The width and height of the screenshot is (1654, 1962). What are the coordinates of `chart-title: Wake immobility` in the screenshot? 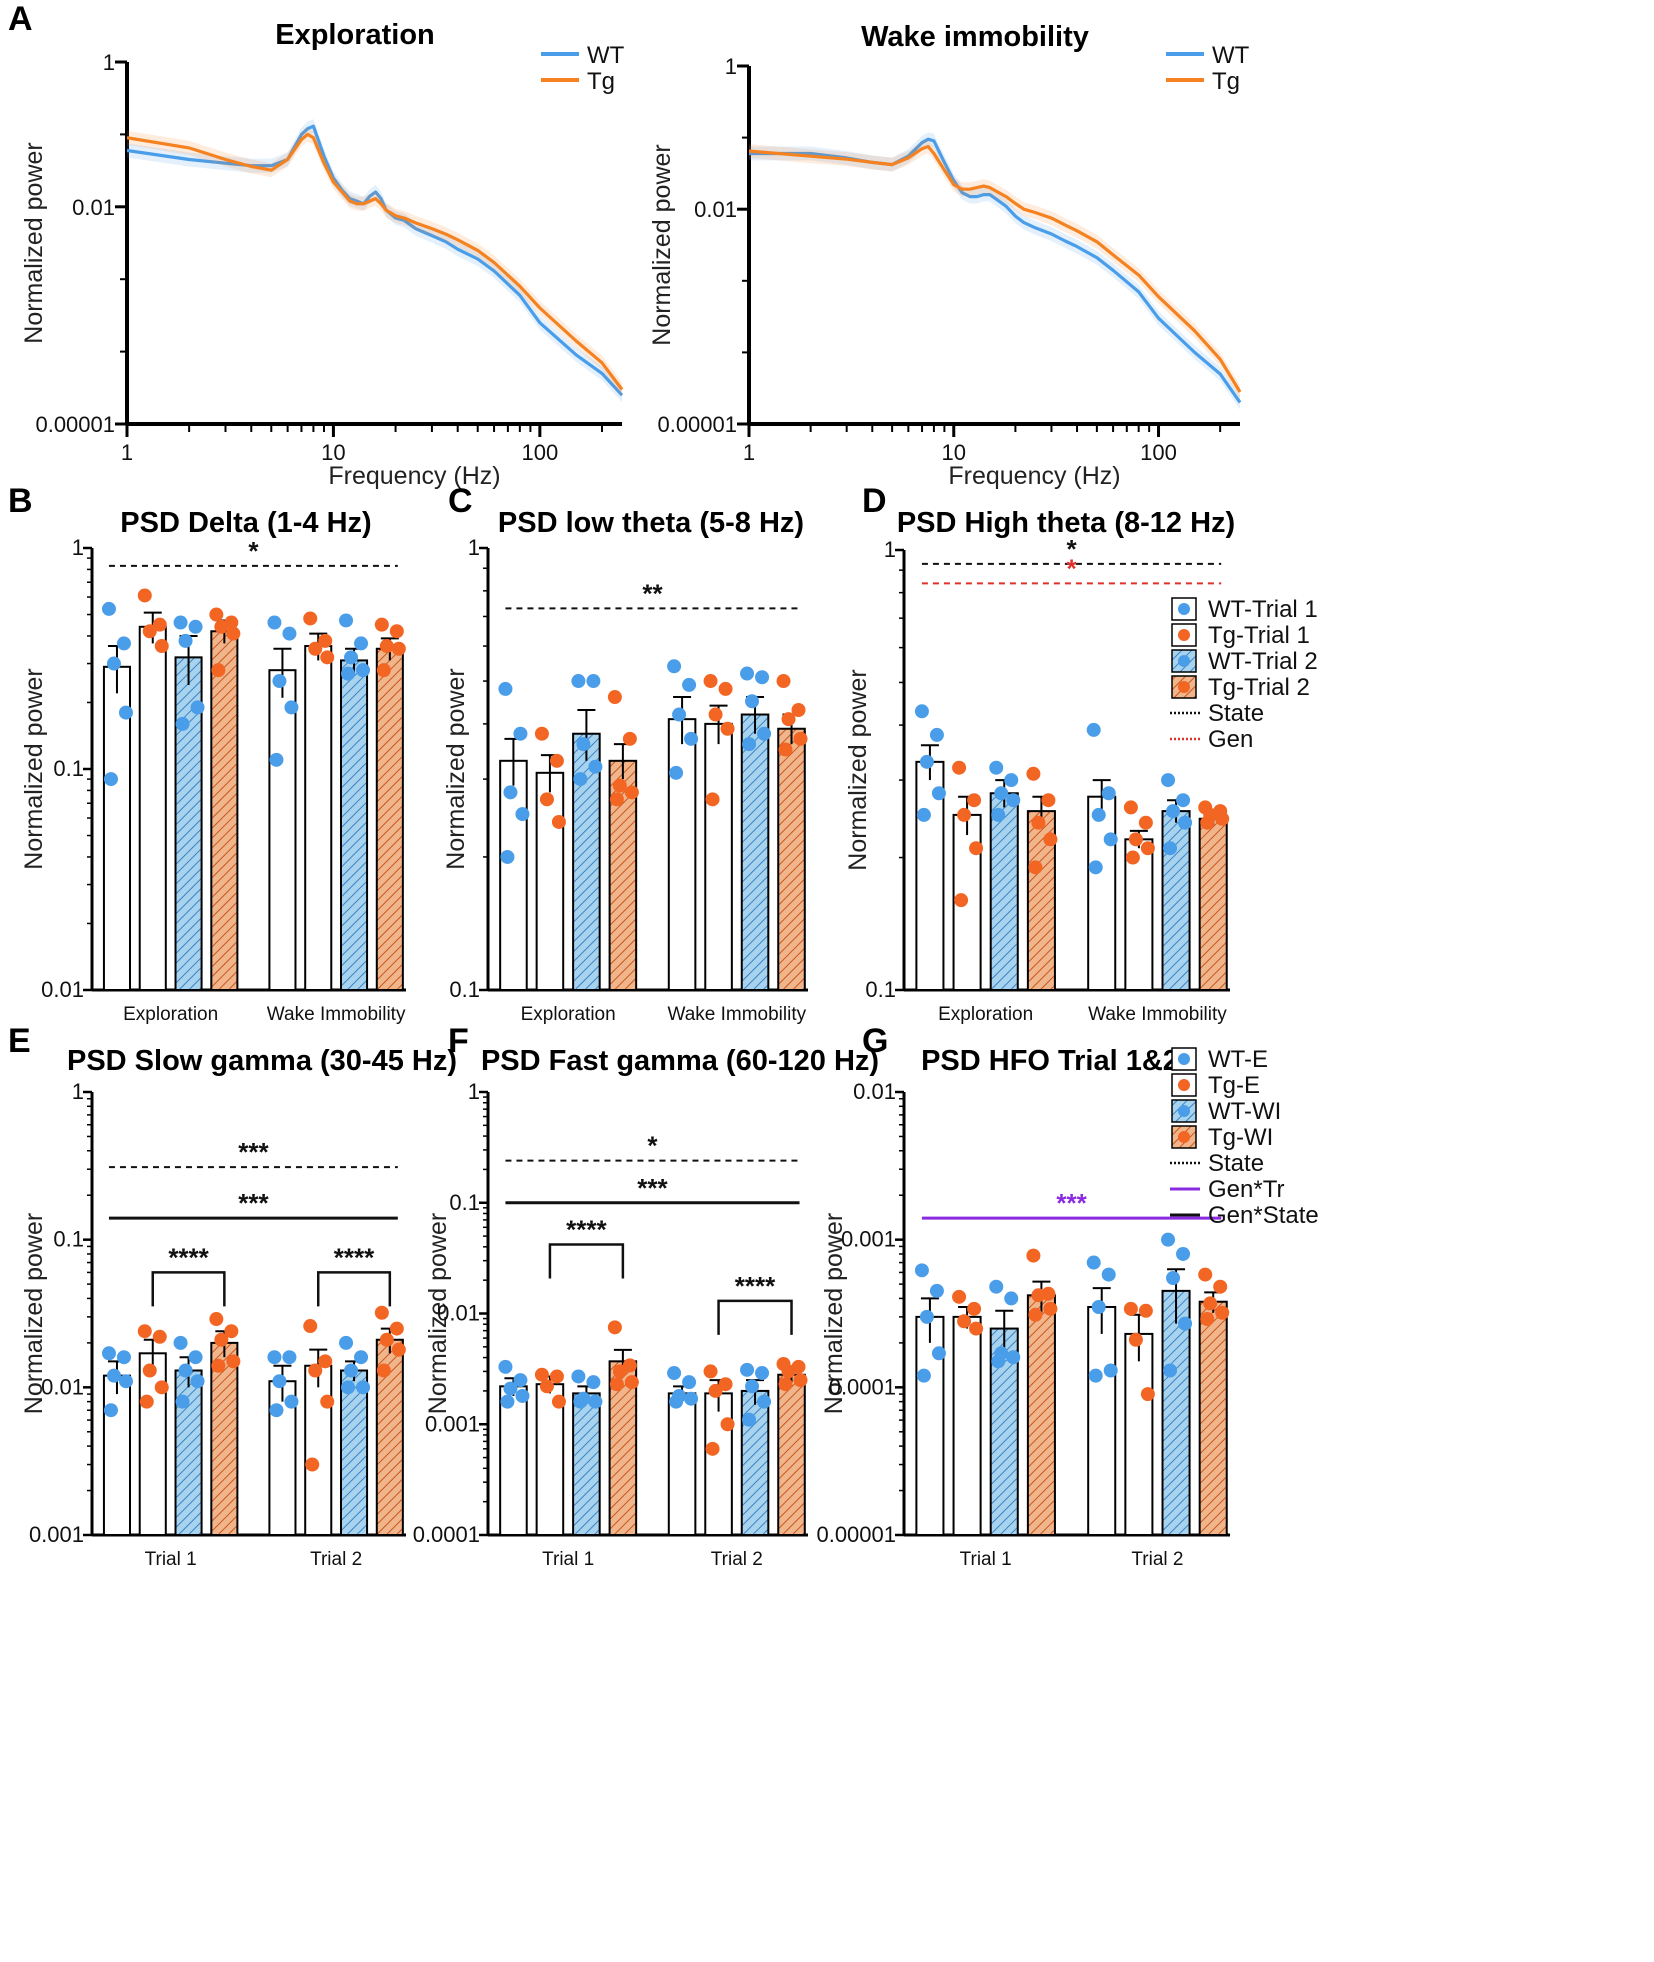 It's located at (975, 37).